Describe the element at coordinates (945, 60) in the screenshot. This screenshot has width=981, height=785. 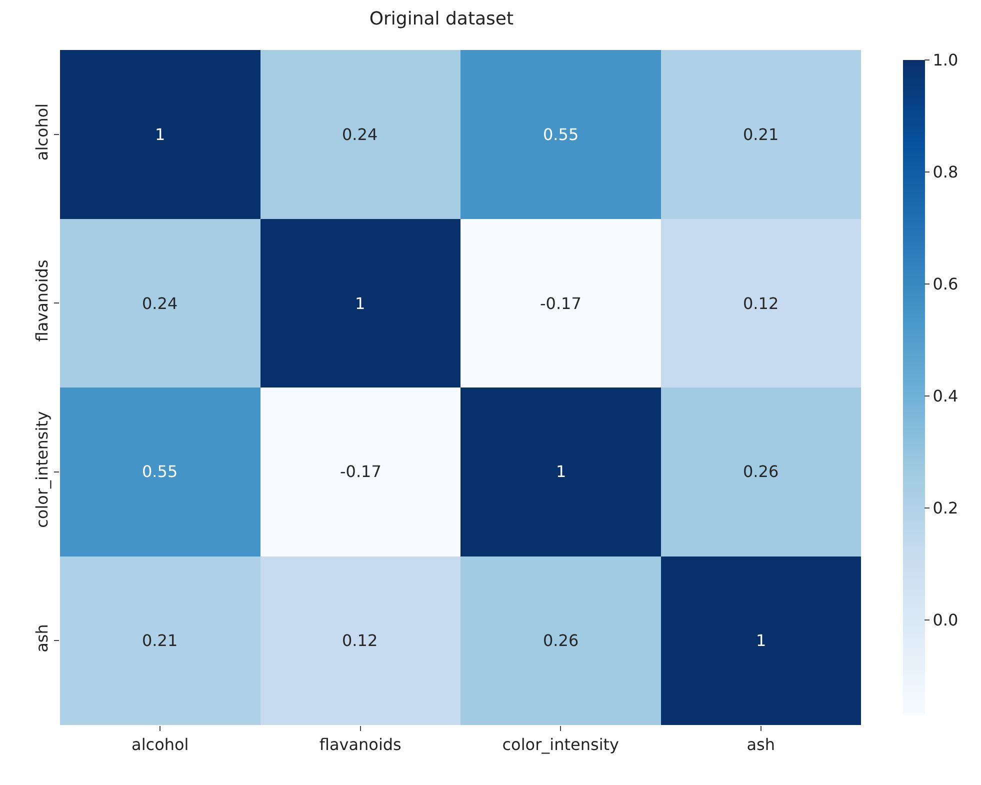
I see `color-bar-label: 1.0` at that location.